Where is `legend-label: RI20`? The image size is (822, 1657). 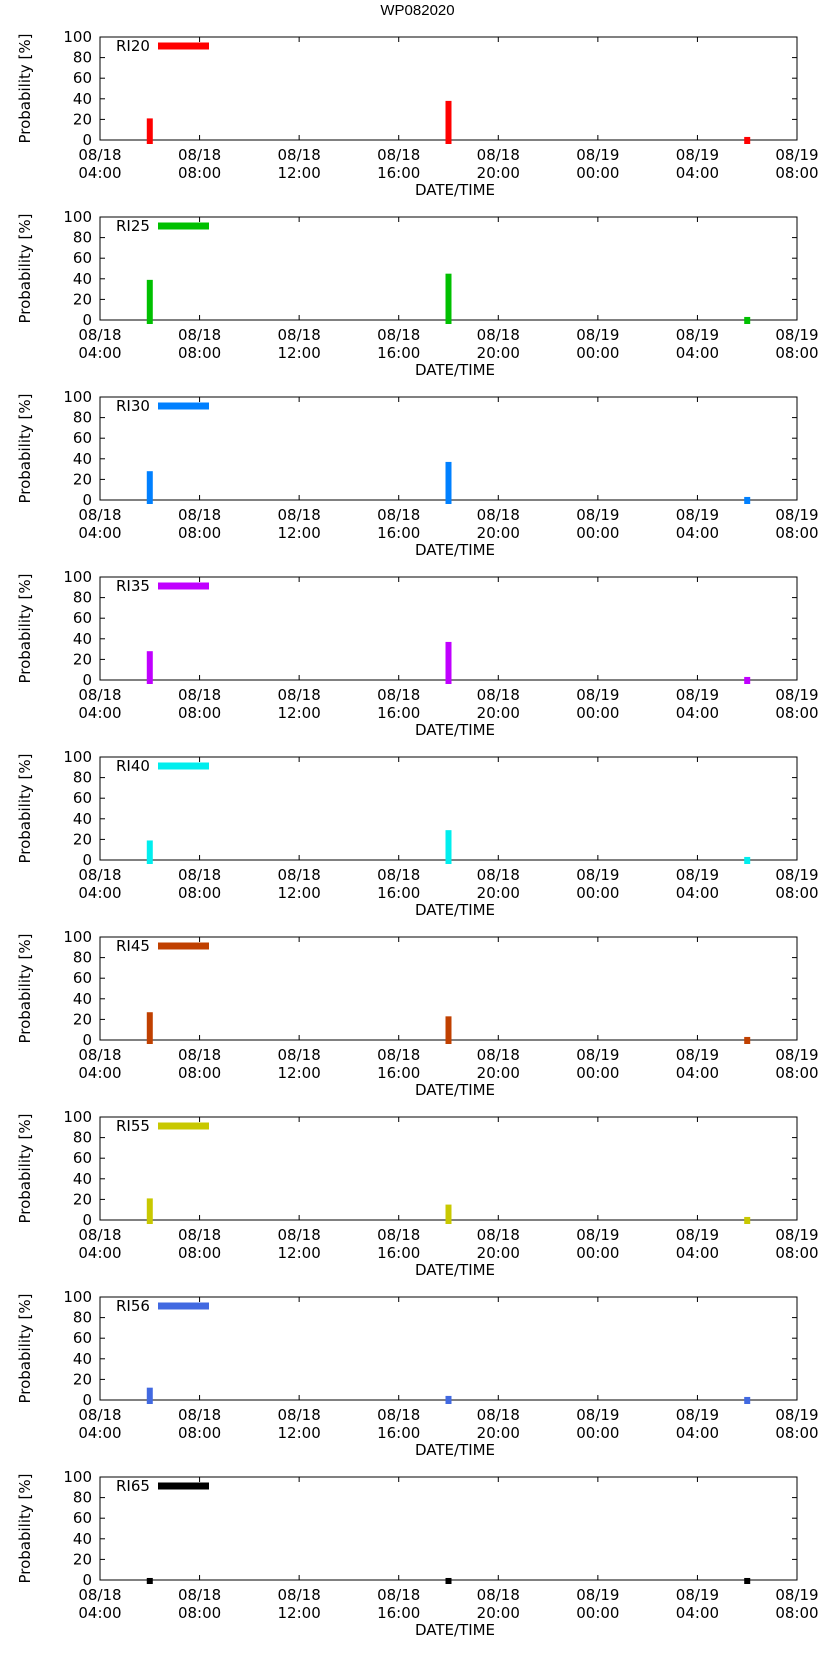 legend-label: RI20 is located at coordinates (133, 46).